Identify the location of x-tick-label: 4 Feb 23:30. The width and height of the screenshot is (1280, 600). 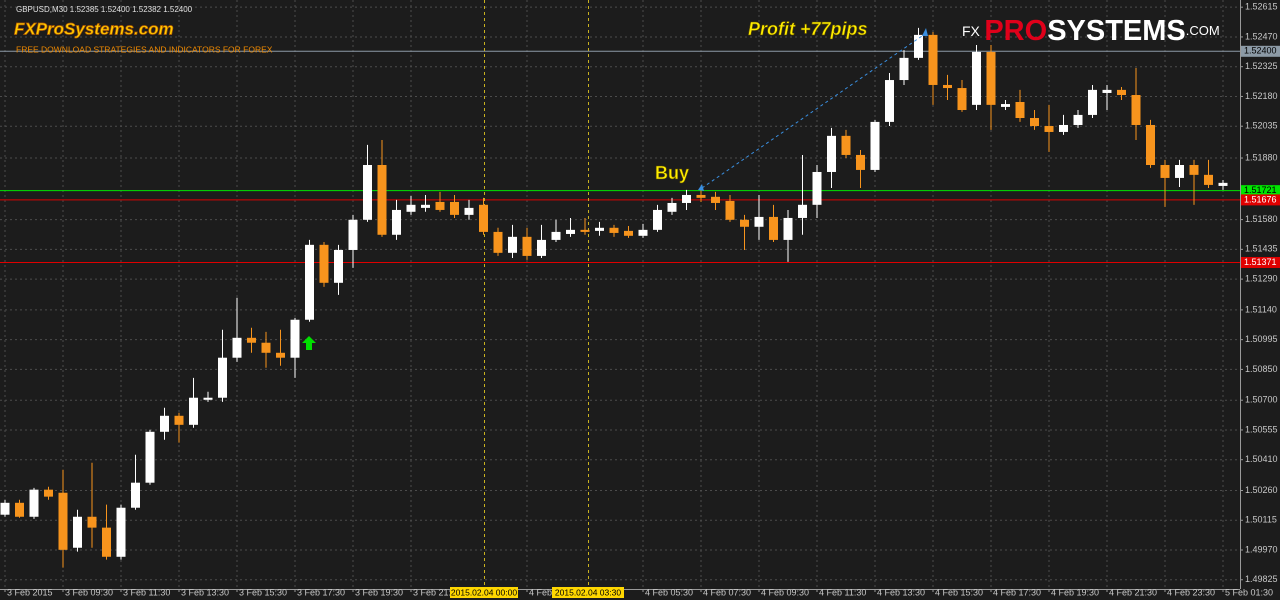
(1191, 592).